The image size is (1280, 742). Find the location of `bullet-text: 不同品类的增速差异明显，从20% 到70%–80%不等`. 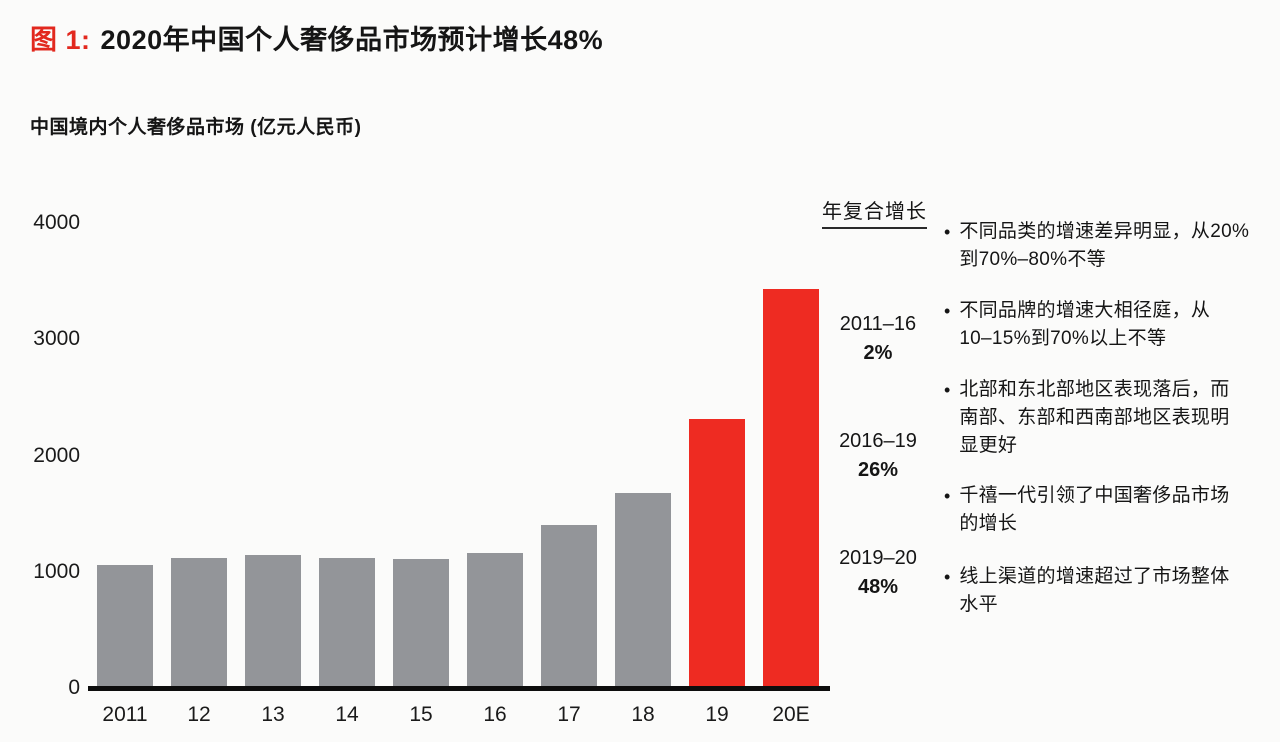

bullet-text: 不同品类的增速差异明显，从20% 到70%–80%不等 is located at coordinates (1104, 245).